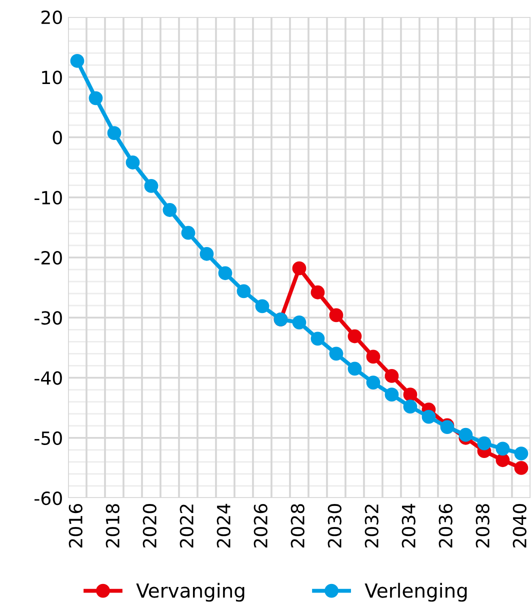 The image size is (531, 613). What do you see at coordinates (519, 526) in the screenshot?
I see `x-tick-label: 2040` at bounding box center [519, 526].